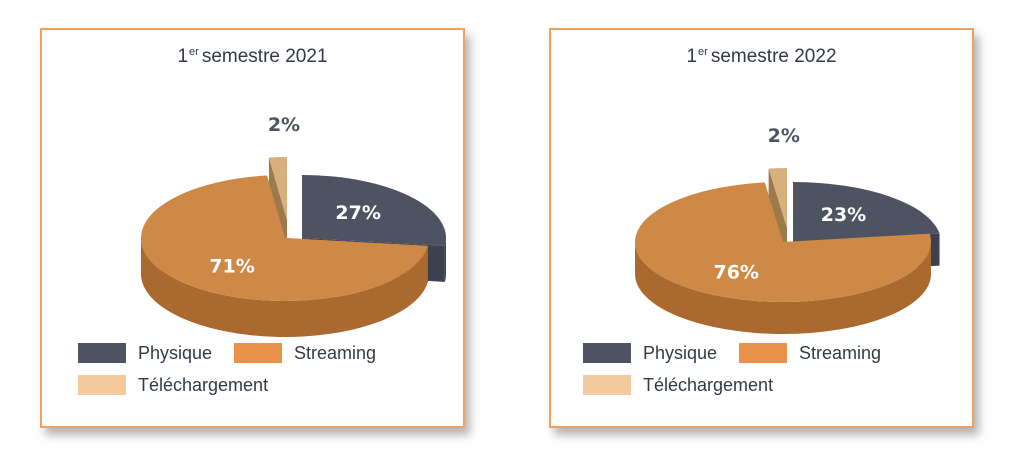  Describe the element at coordinates (445, 260) in the screenshot. I see `pie-wall-physique` at that location.